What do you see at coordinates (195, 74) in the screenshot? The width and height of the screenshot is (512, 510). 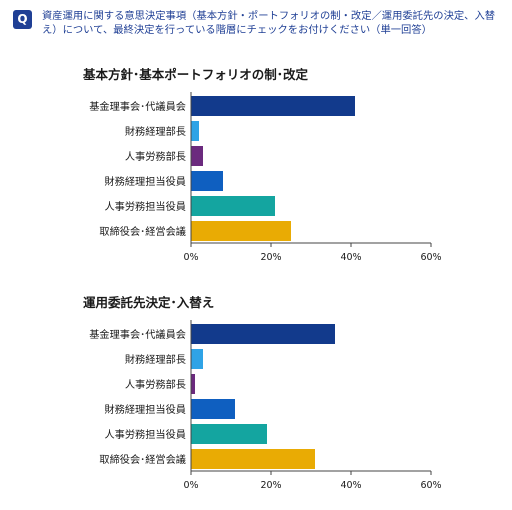 I see `chart-title: 基本方針･基本ポートフォリオの制･改定` at bounding box center [195, 74].